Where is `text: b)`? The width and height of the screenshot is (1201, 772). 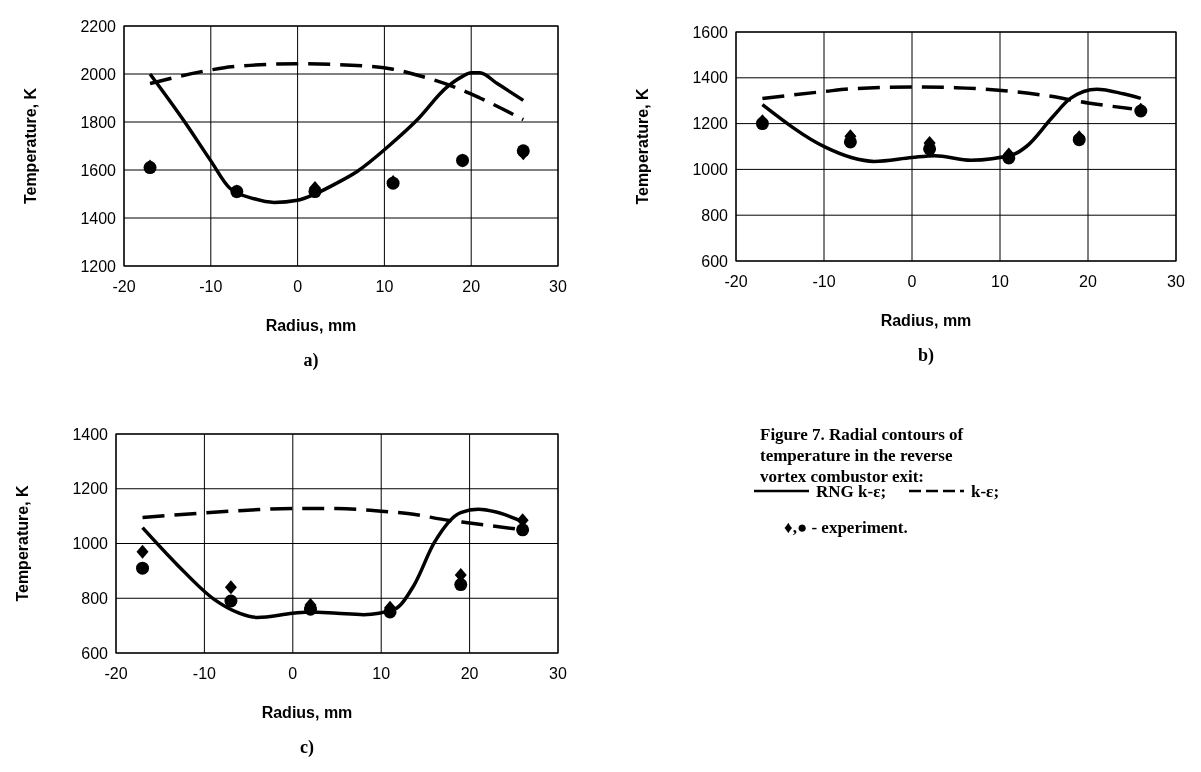 text: b) is located at coordinates (926, 355).